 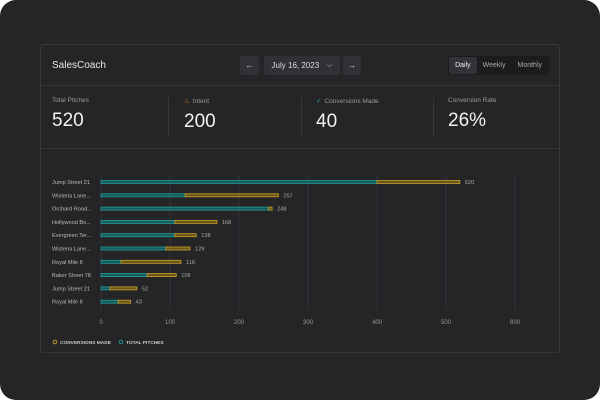 What do you see at coordinates (190, 263) in the screenshot?
I see `bar-total-label: 116` at bounding box center [190, 263].